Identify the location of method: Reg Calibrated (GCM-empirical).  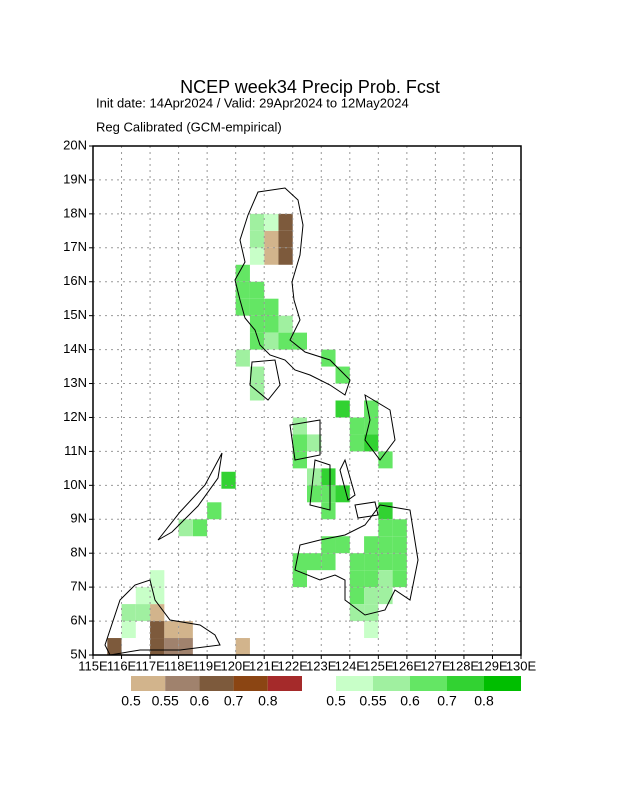
(189, 126).